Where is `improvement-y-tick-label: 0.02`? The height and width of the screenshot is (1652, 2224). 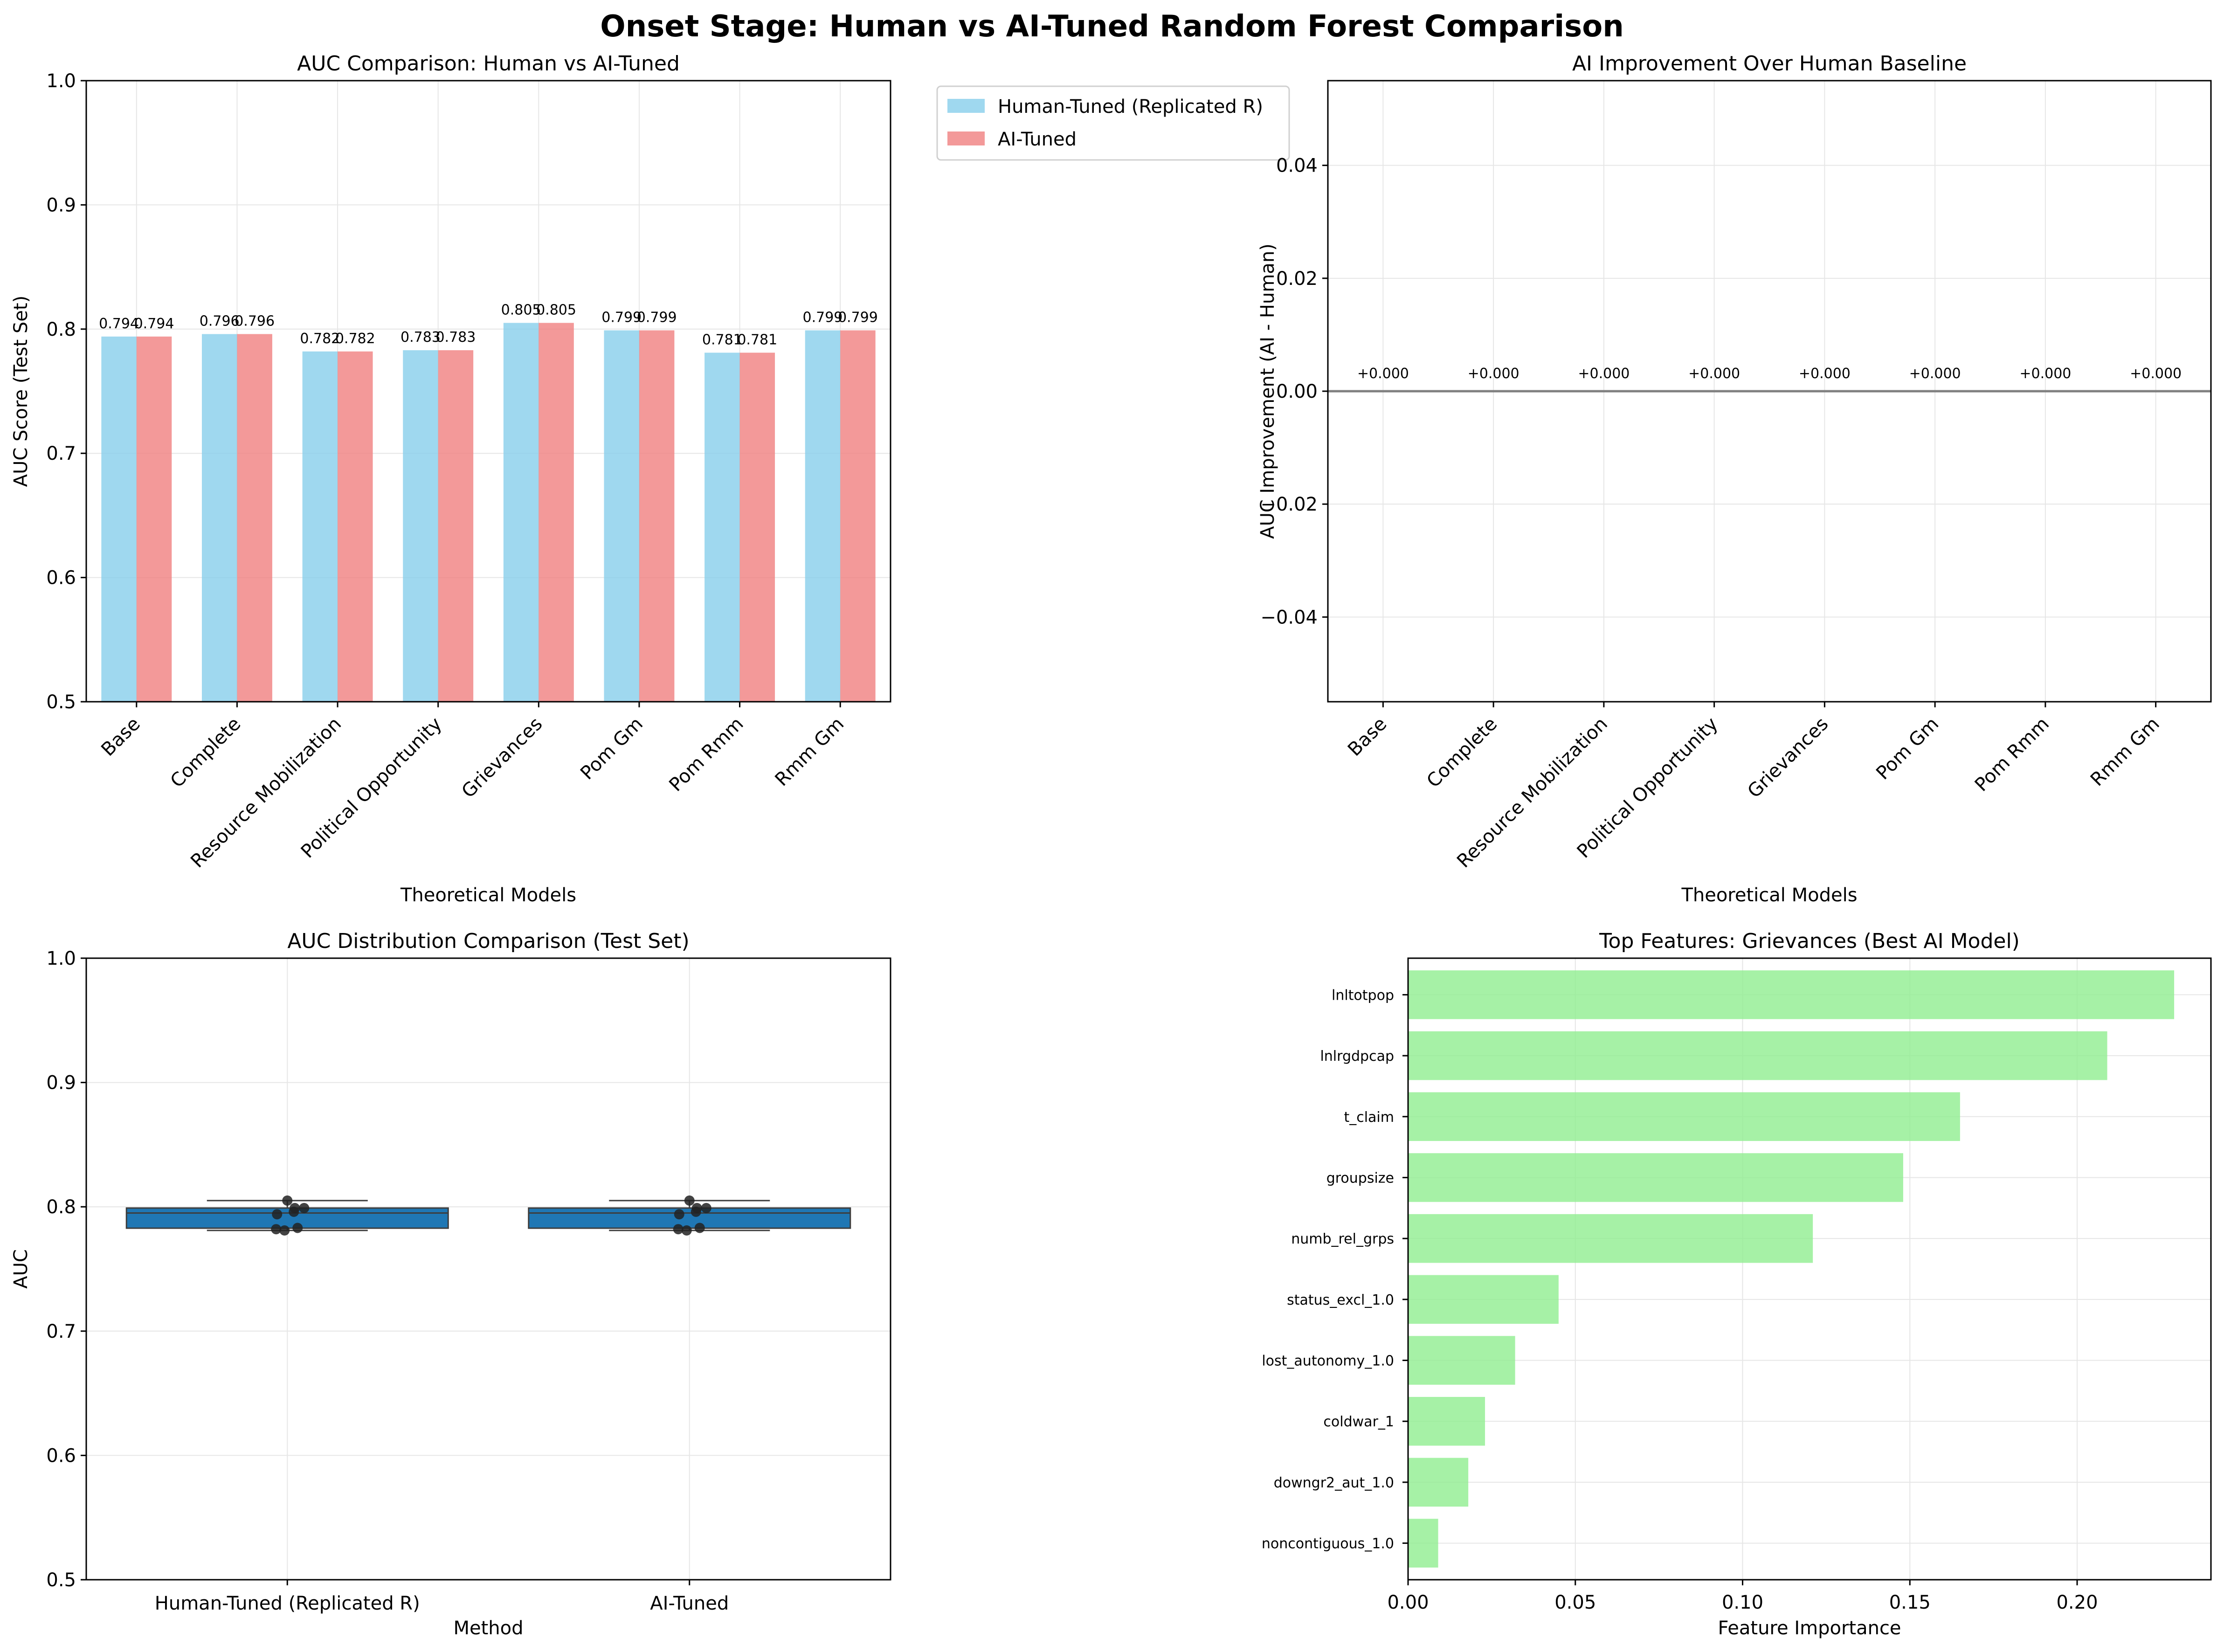
improvement-y-tick-label: 0.02 is located at coordinates (1297, 279).